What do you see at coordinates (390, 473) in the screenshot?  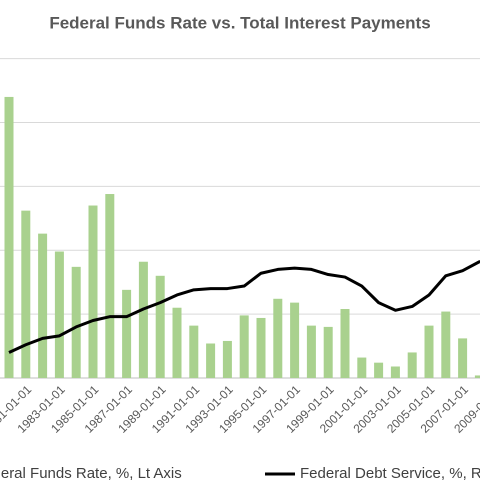 I see `legend-label: Federal Debt Service, %, Rt Axis` at bounding box center [390, 473].